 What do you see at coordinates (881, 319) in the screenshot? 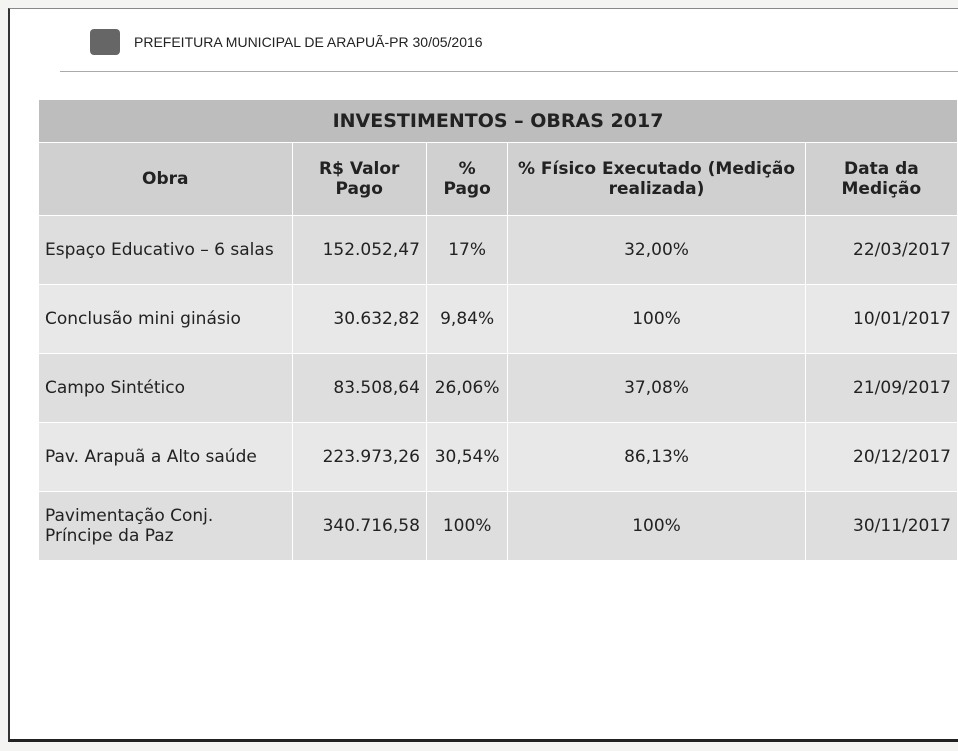
I see `table-cell: 10/01/2017` at bounding box center [881, 319].